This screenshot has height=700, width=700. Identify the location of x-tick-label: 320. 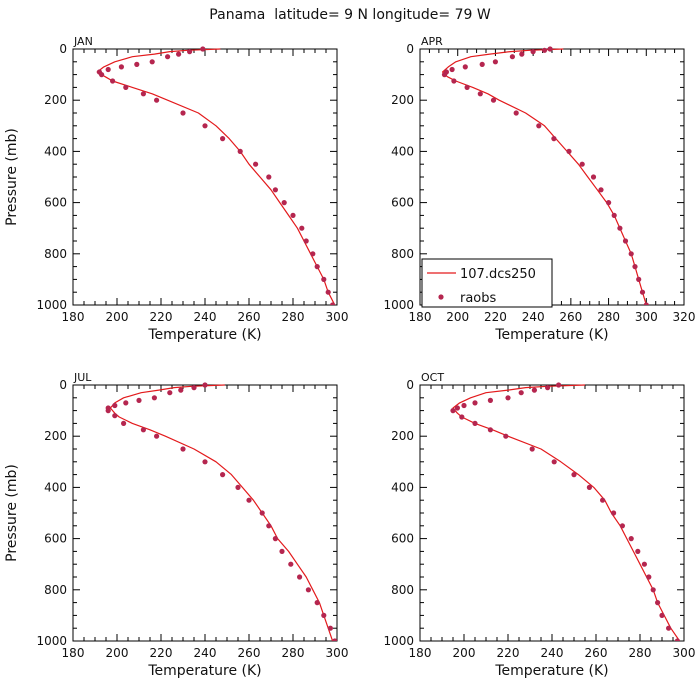
(684, 317).